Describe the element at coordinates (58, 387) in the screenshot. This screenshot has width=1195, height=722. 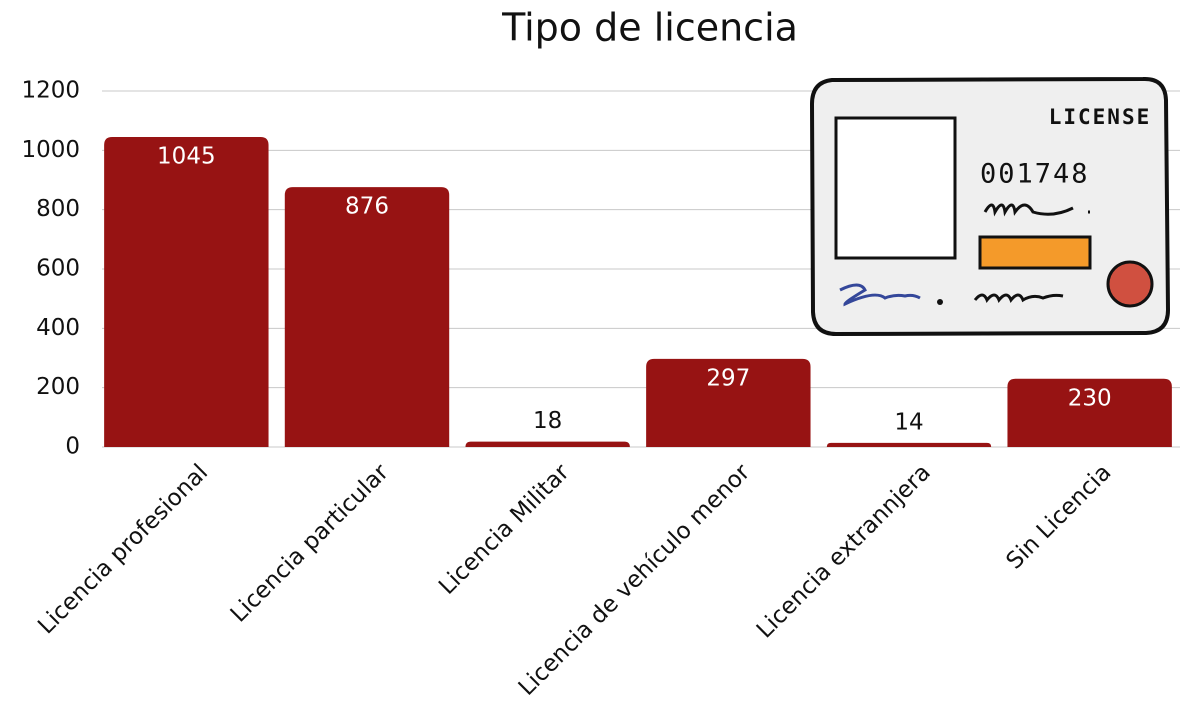
I see `y-tick-label: 200` at that location.